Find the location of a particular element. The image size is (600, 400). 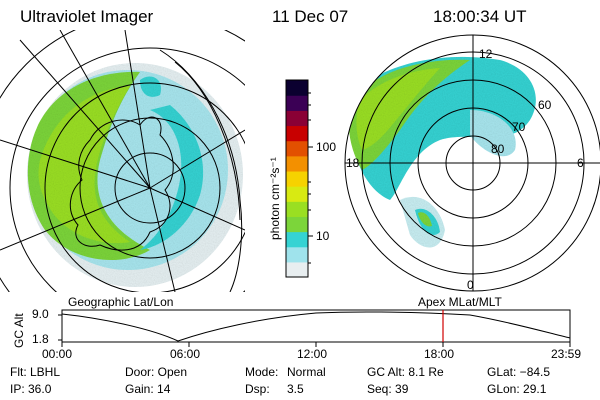

right-map-label: Apex MLat/MLT is located at coordinates (460, 302).